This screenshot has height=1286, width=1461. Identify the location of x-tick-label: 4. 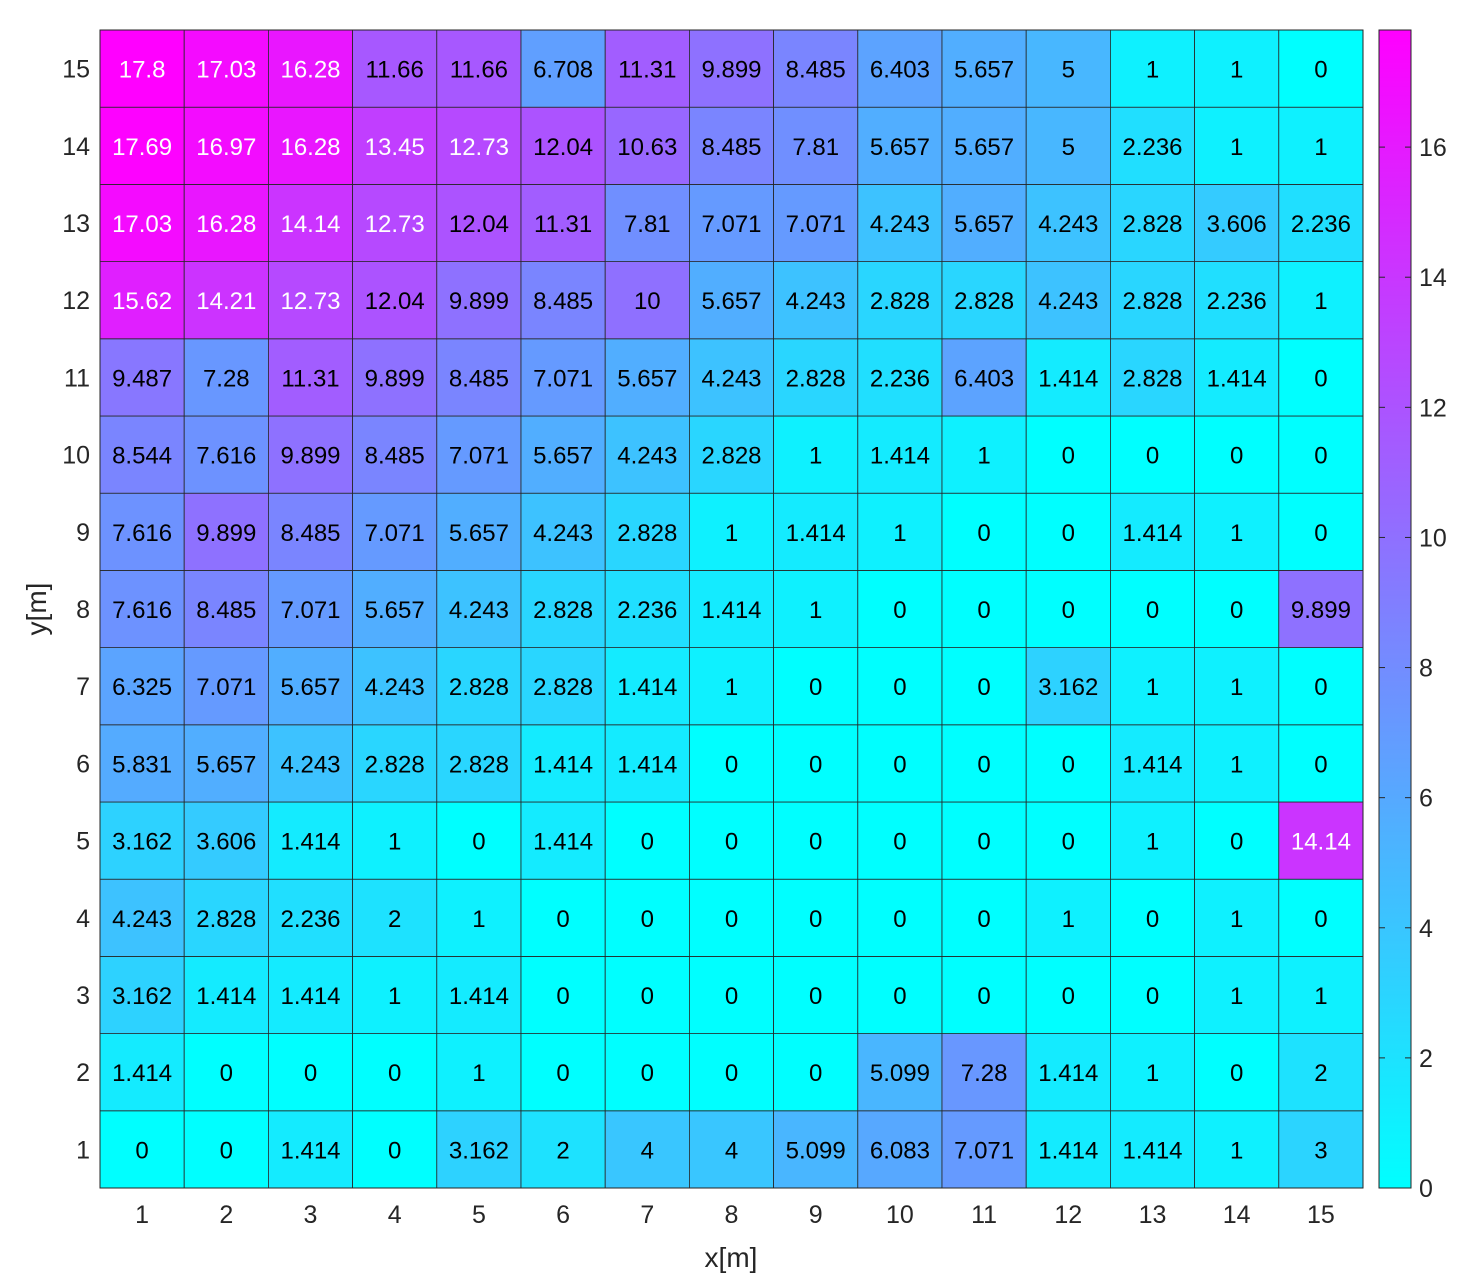
(395, 1215).